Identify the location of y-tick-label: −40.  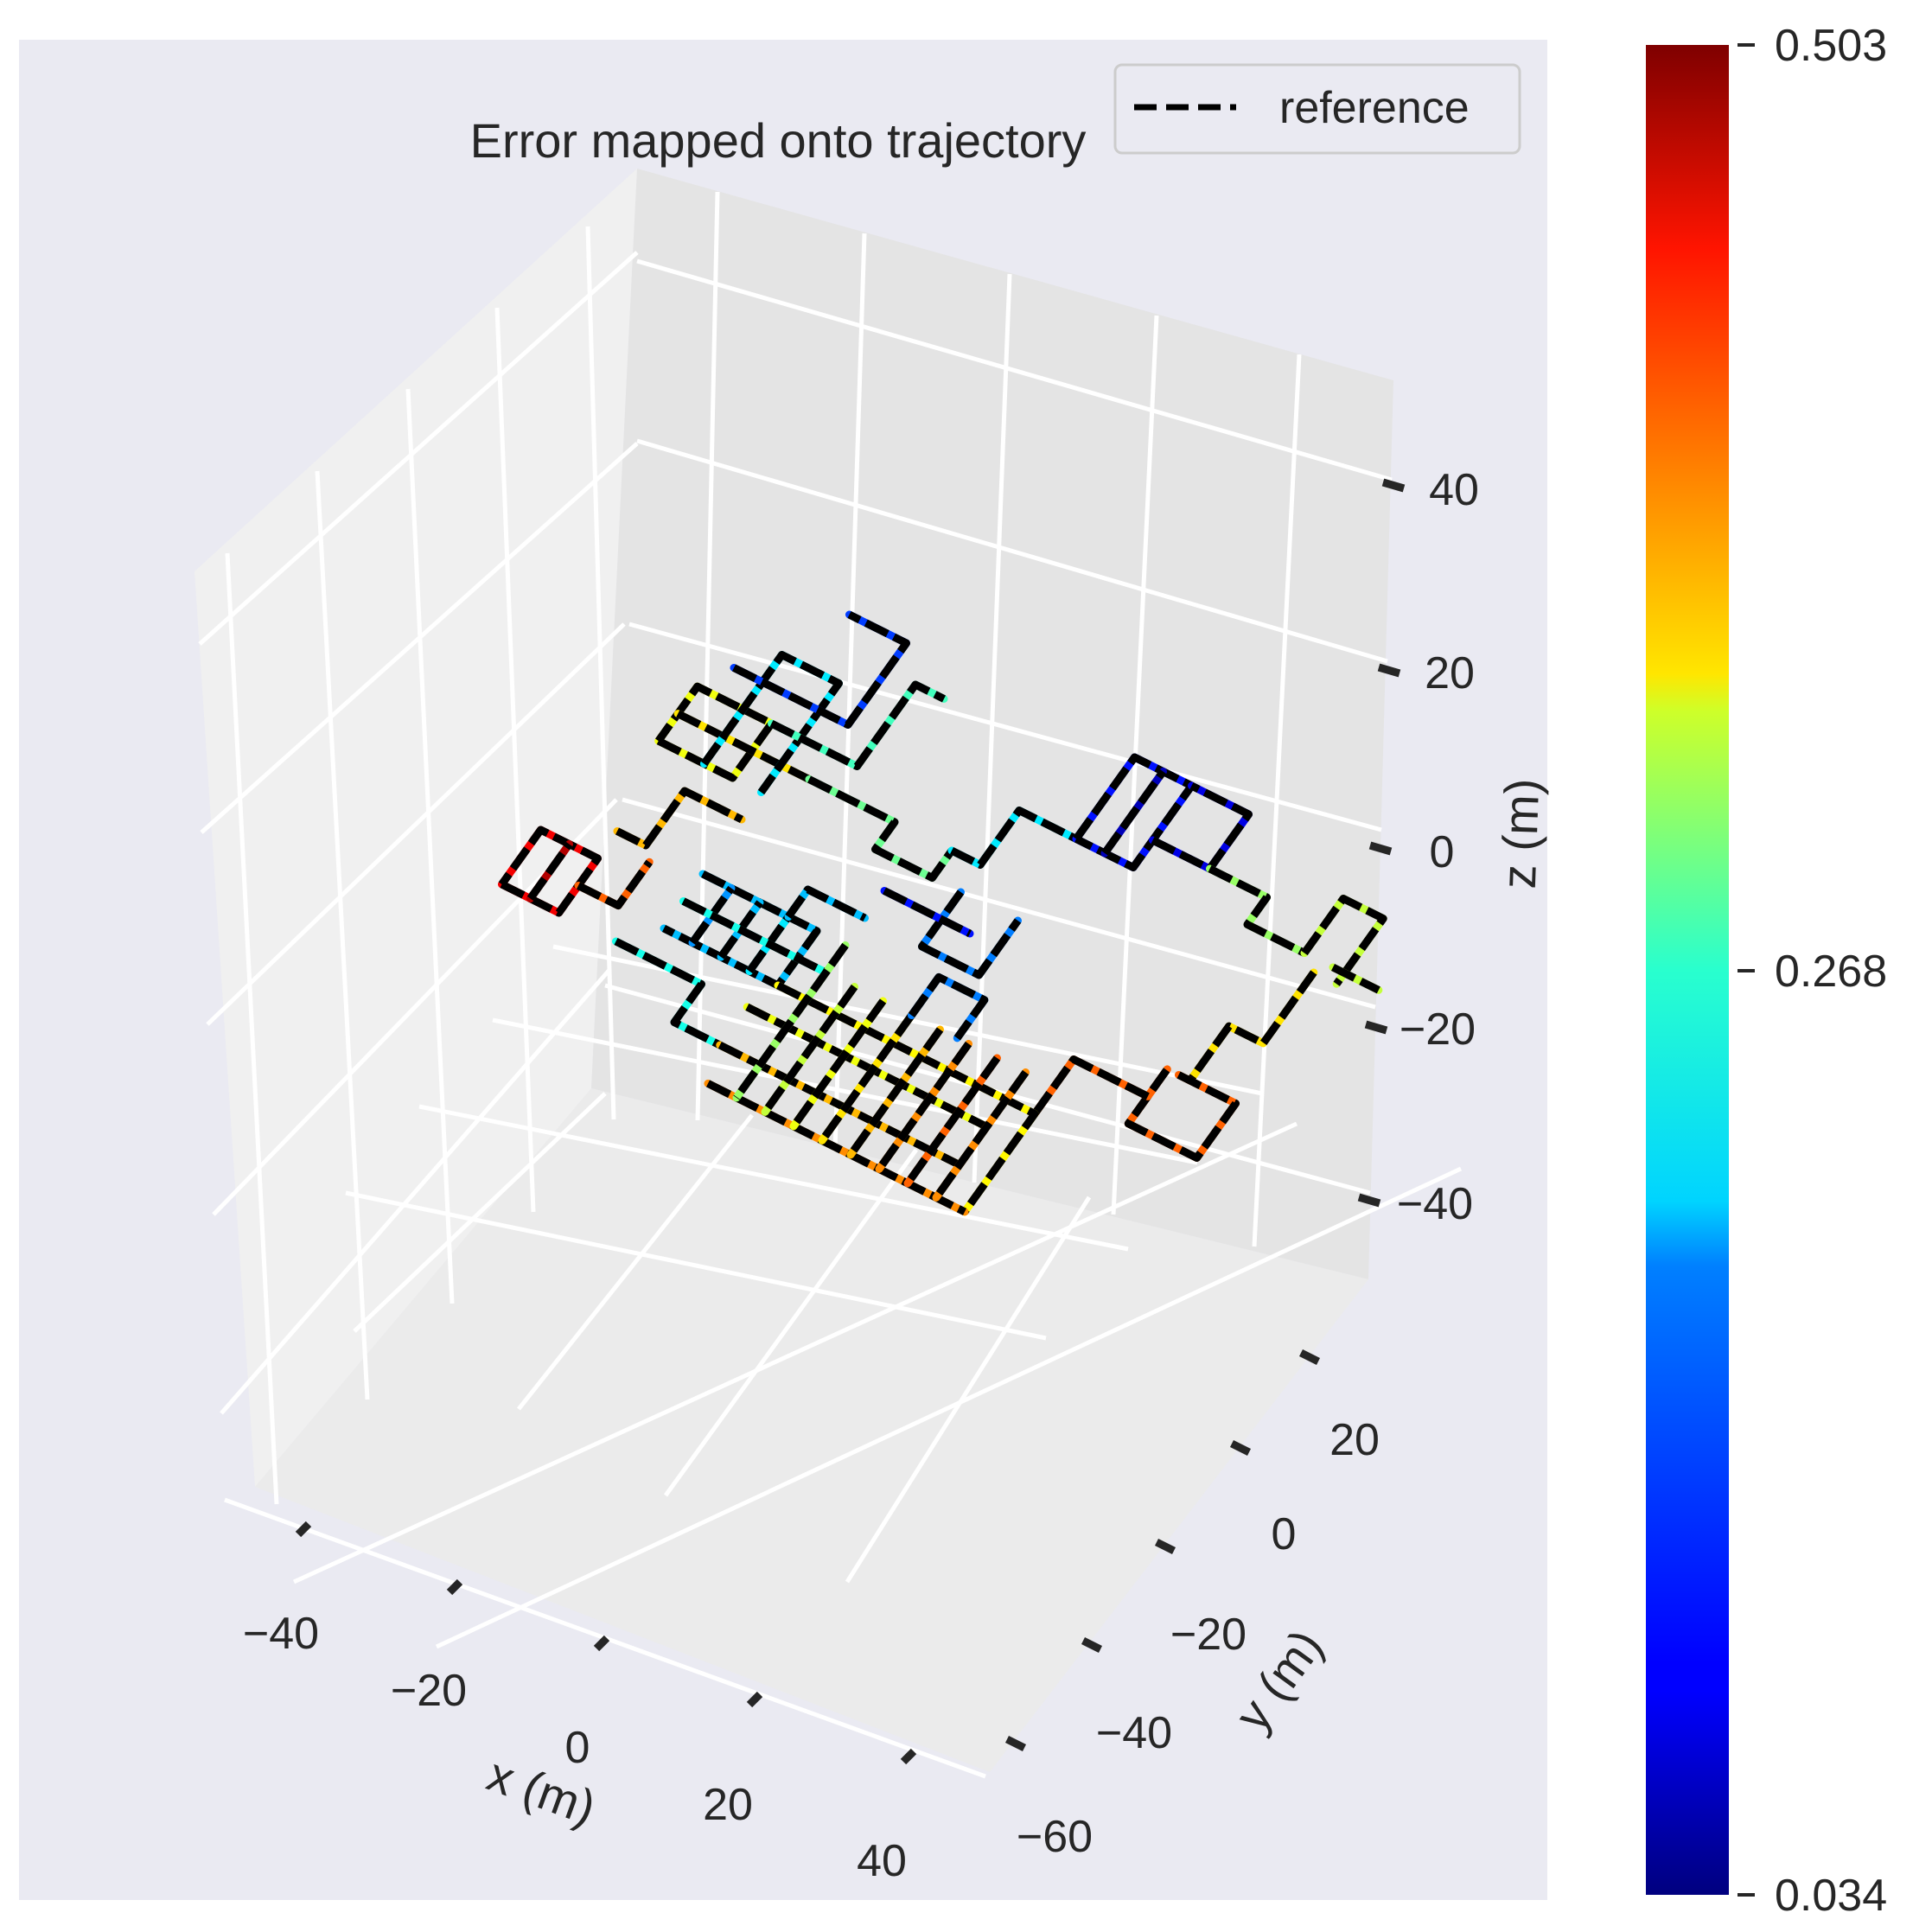
(1134, 1733).